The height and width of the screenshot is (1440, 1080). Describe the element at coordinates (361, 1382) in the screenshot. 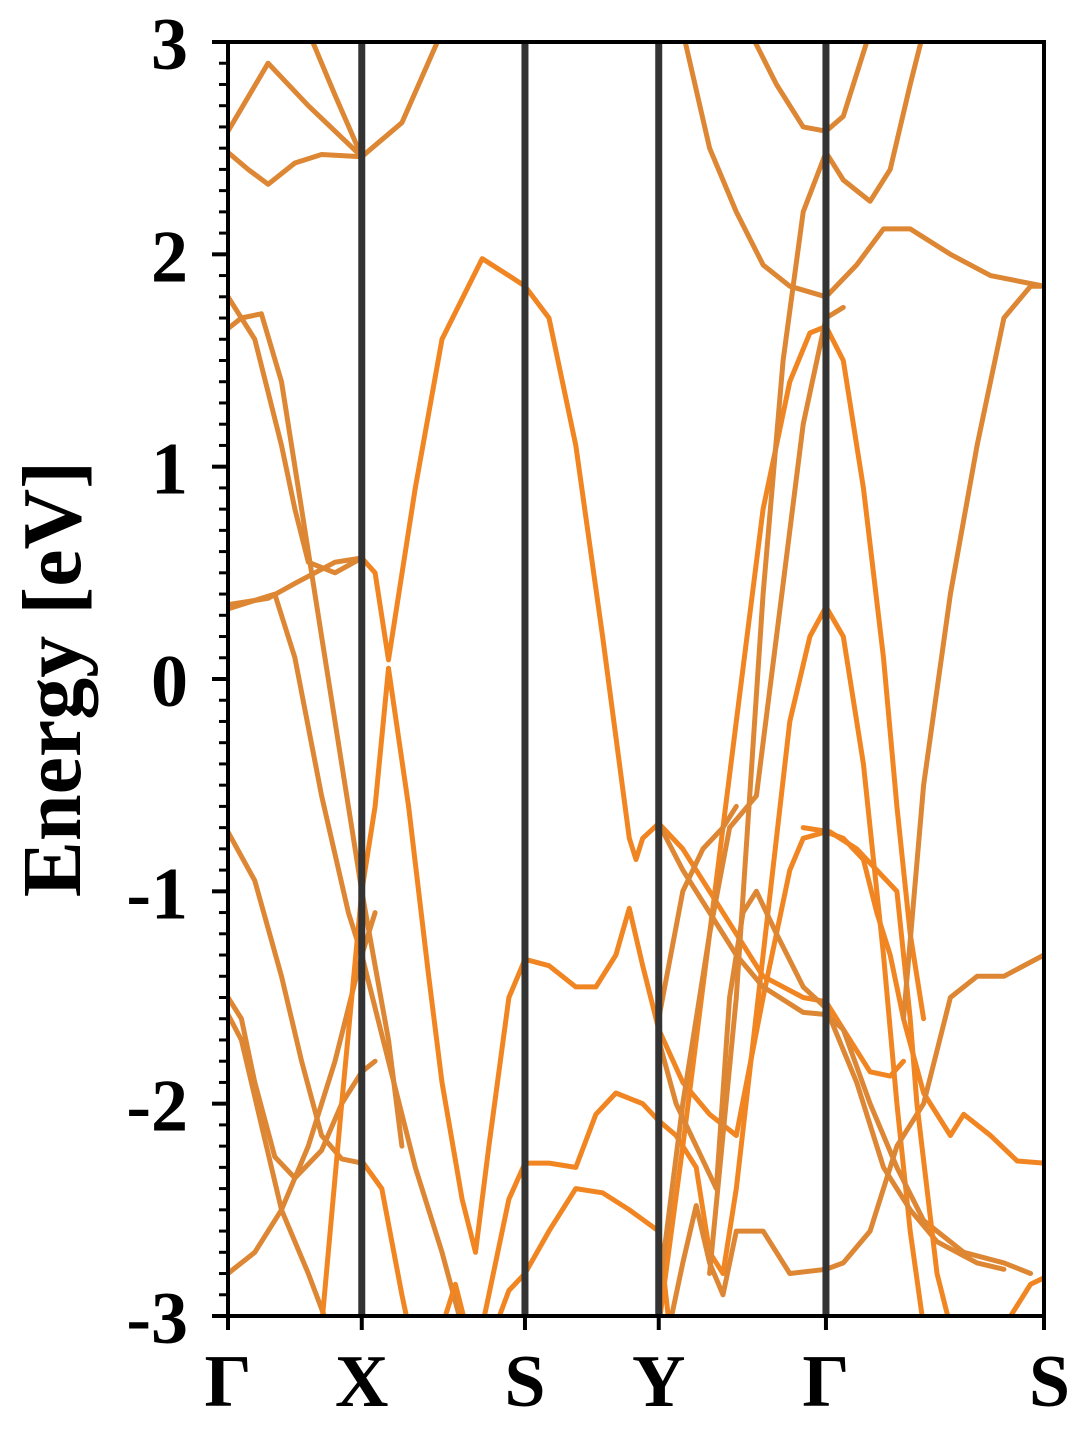

I see `x-tick-label: X` at that location.